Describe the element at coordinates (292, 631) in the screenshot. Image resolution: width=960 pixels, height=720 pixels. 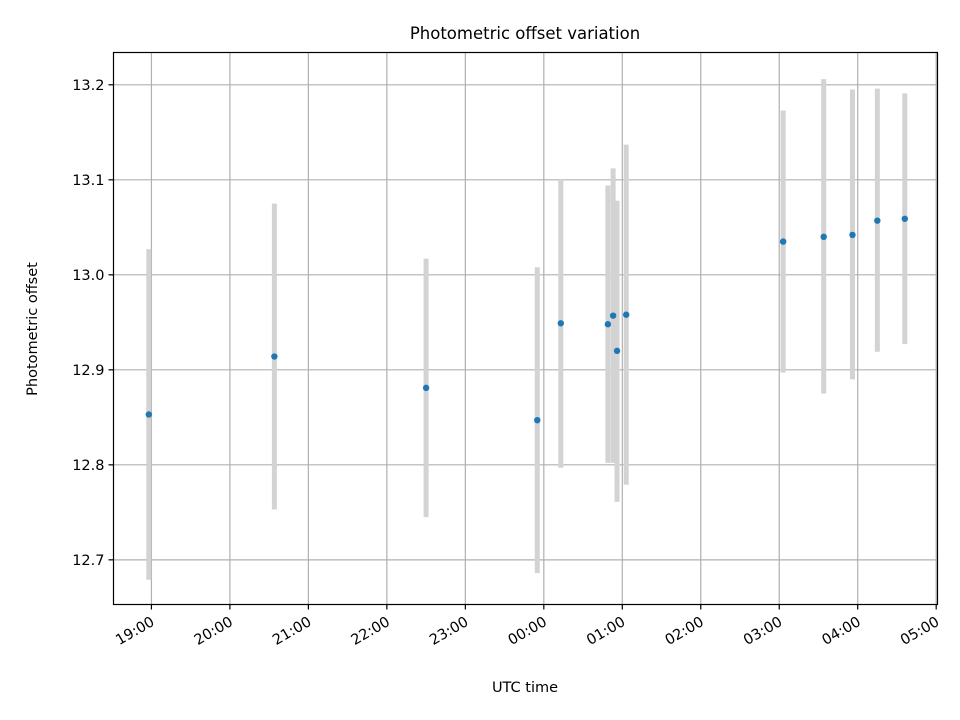
I see `x-tick-label: 21:00` at that location.